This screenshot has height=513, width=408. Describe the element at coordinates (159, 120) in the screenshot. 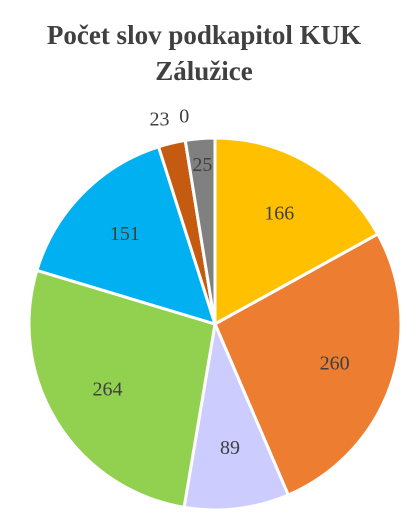

I see `data-label: 23` at that location.